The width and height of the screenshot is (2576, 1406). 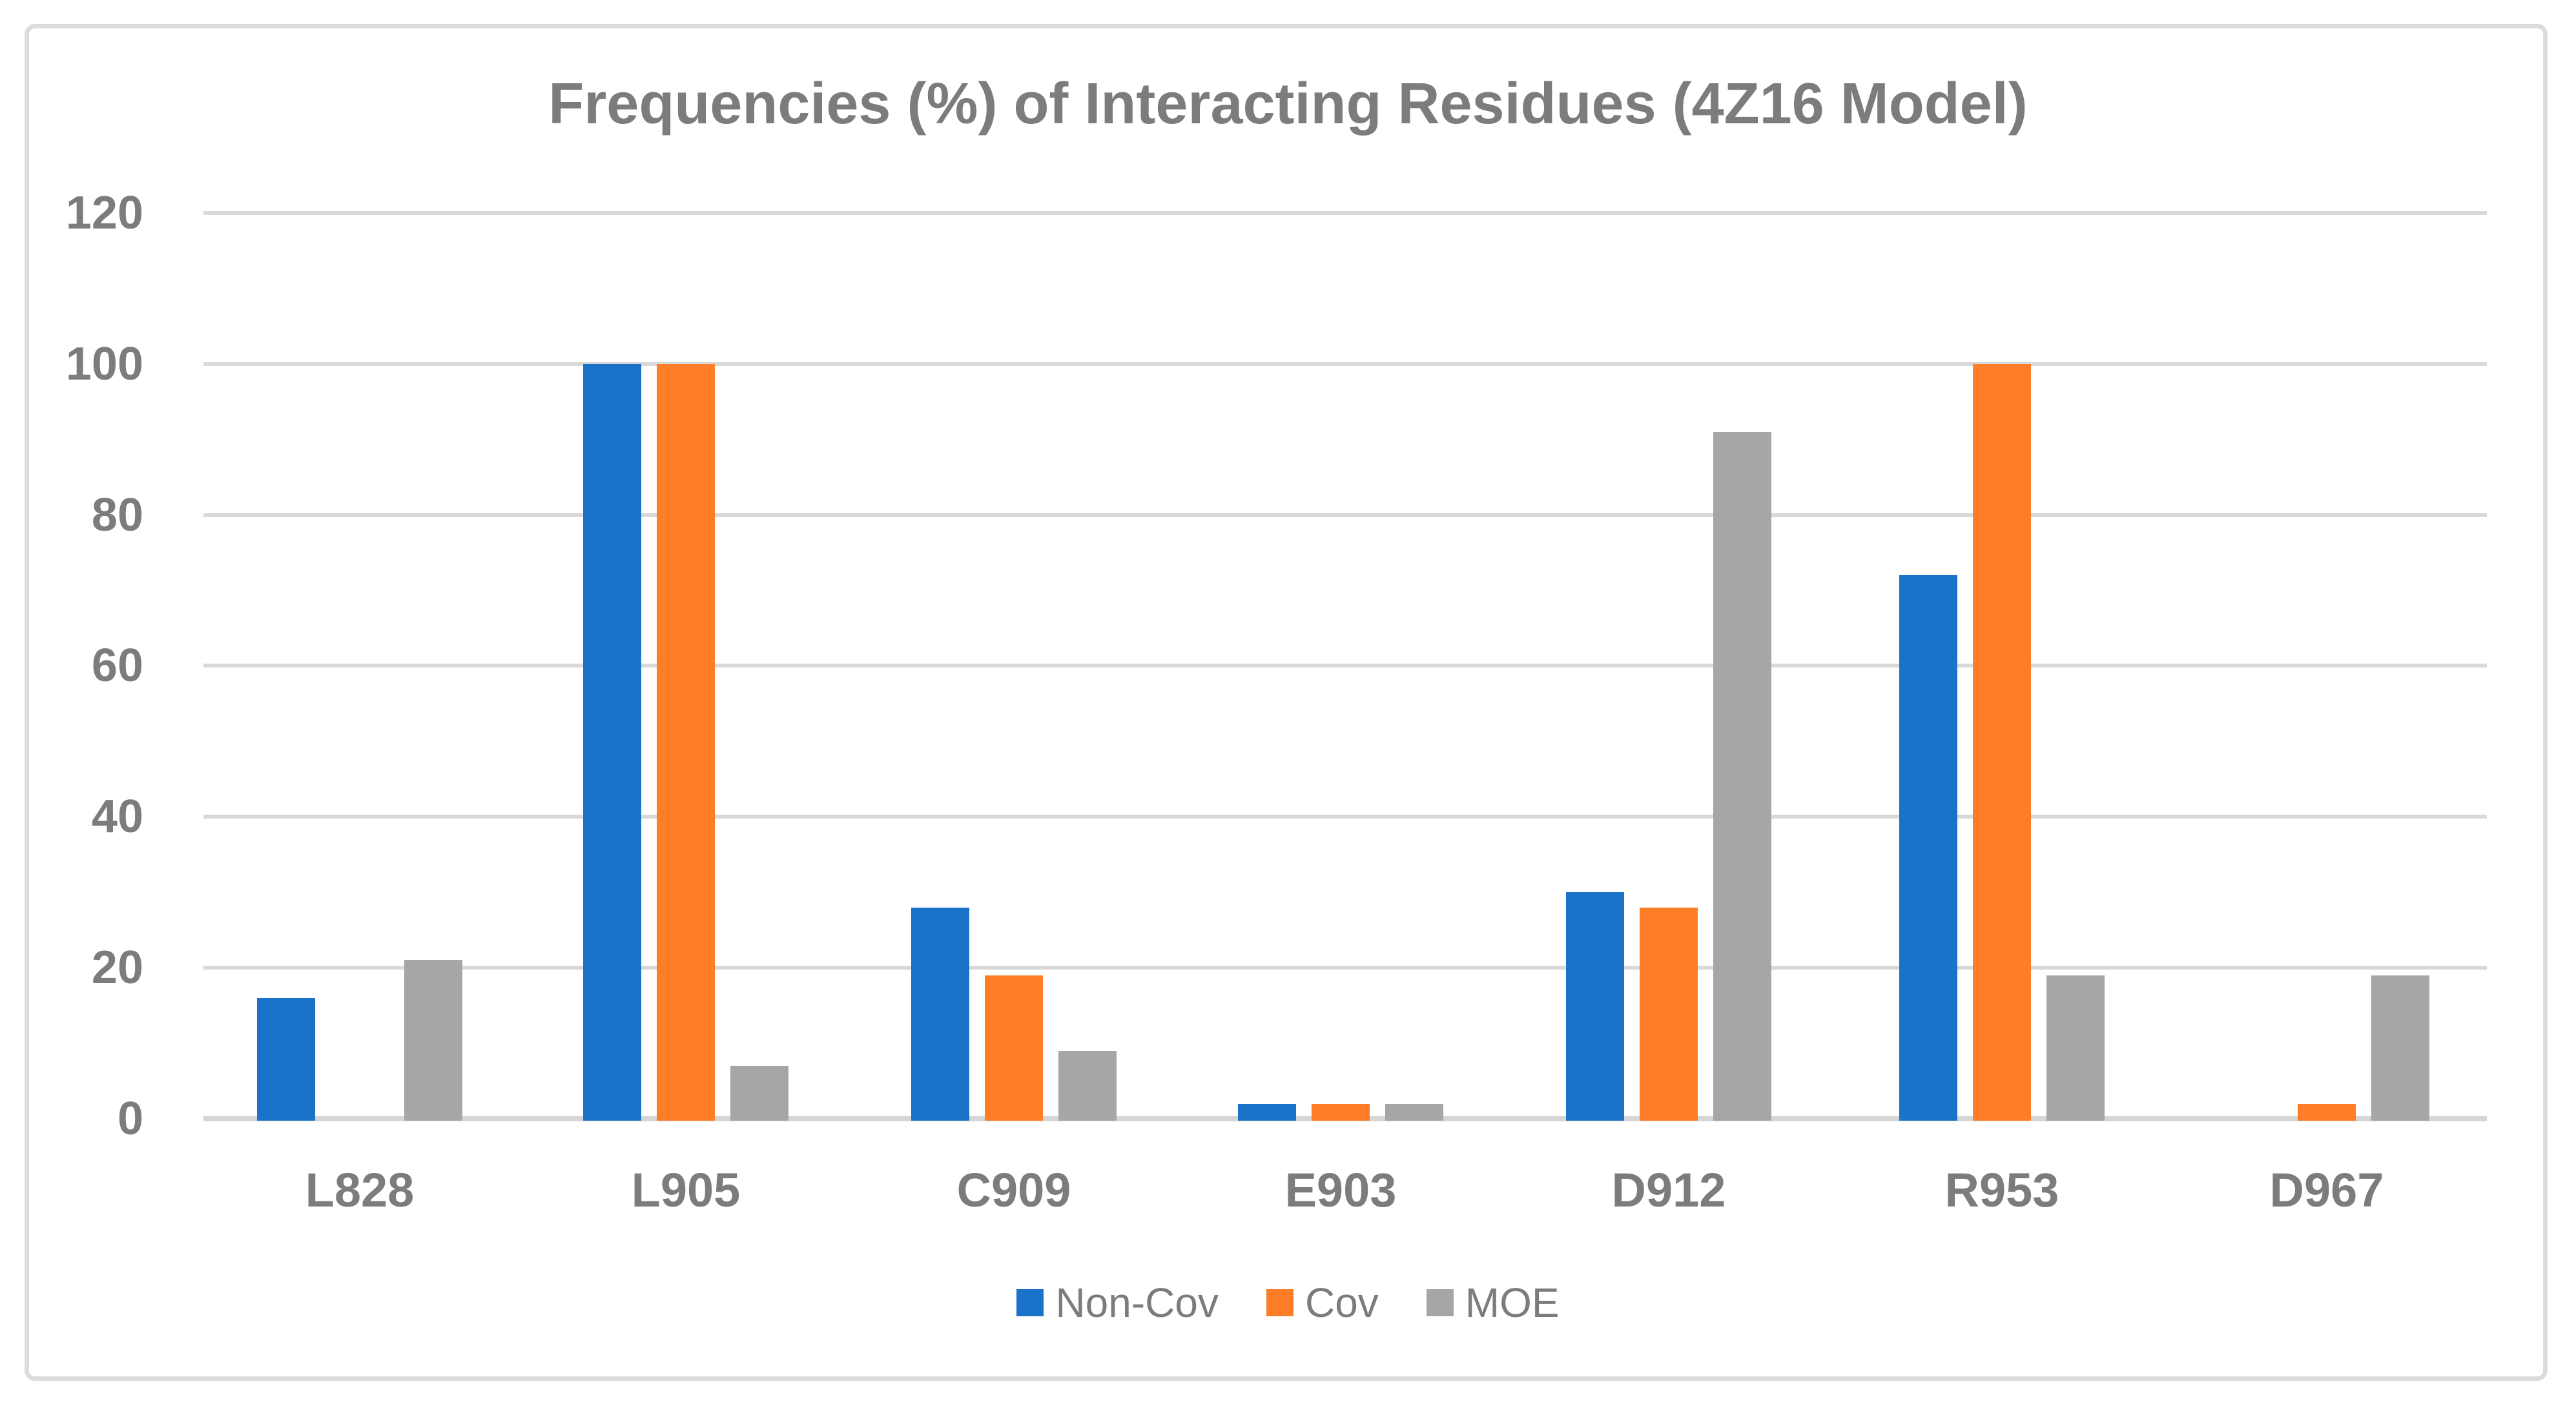 I want to click on bar-non-cov-r953, so click(x=1928, y=848).